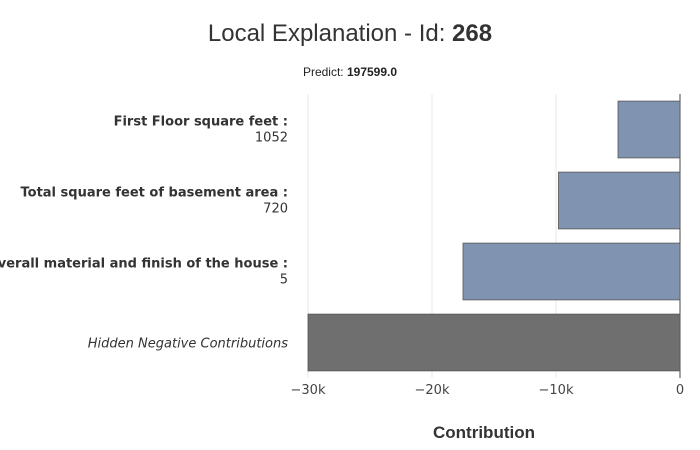 The height and width of the screenshot is (450, 700). What do you see at coordinates (188, 344) in the screenshot?
I see `category-label-4: Hidden Negative Contributions` at bounding box center [188, 344].